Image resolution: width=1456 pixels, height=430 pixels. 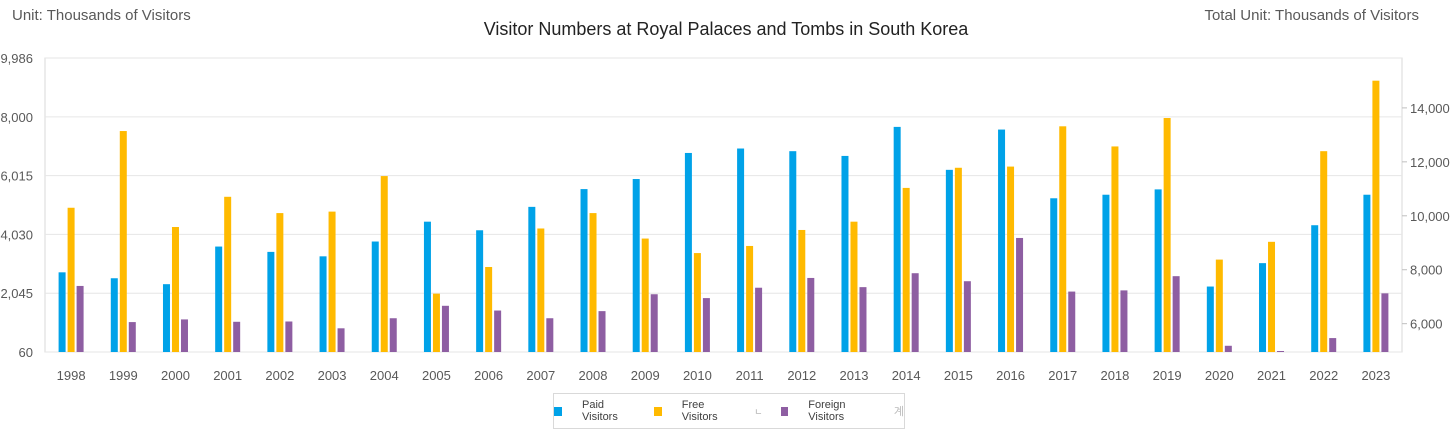 What do you see at coordinates (540, 375) in the screenshot?
I see `x-tick-label: 2007` at bounding box center [540, 375].